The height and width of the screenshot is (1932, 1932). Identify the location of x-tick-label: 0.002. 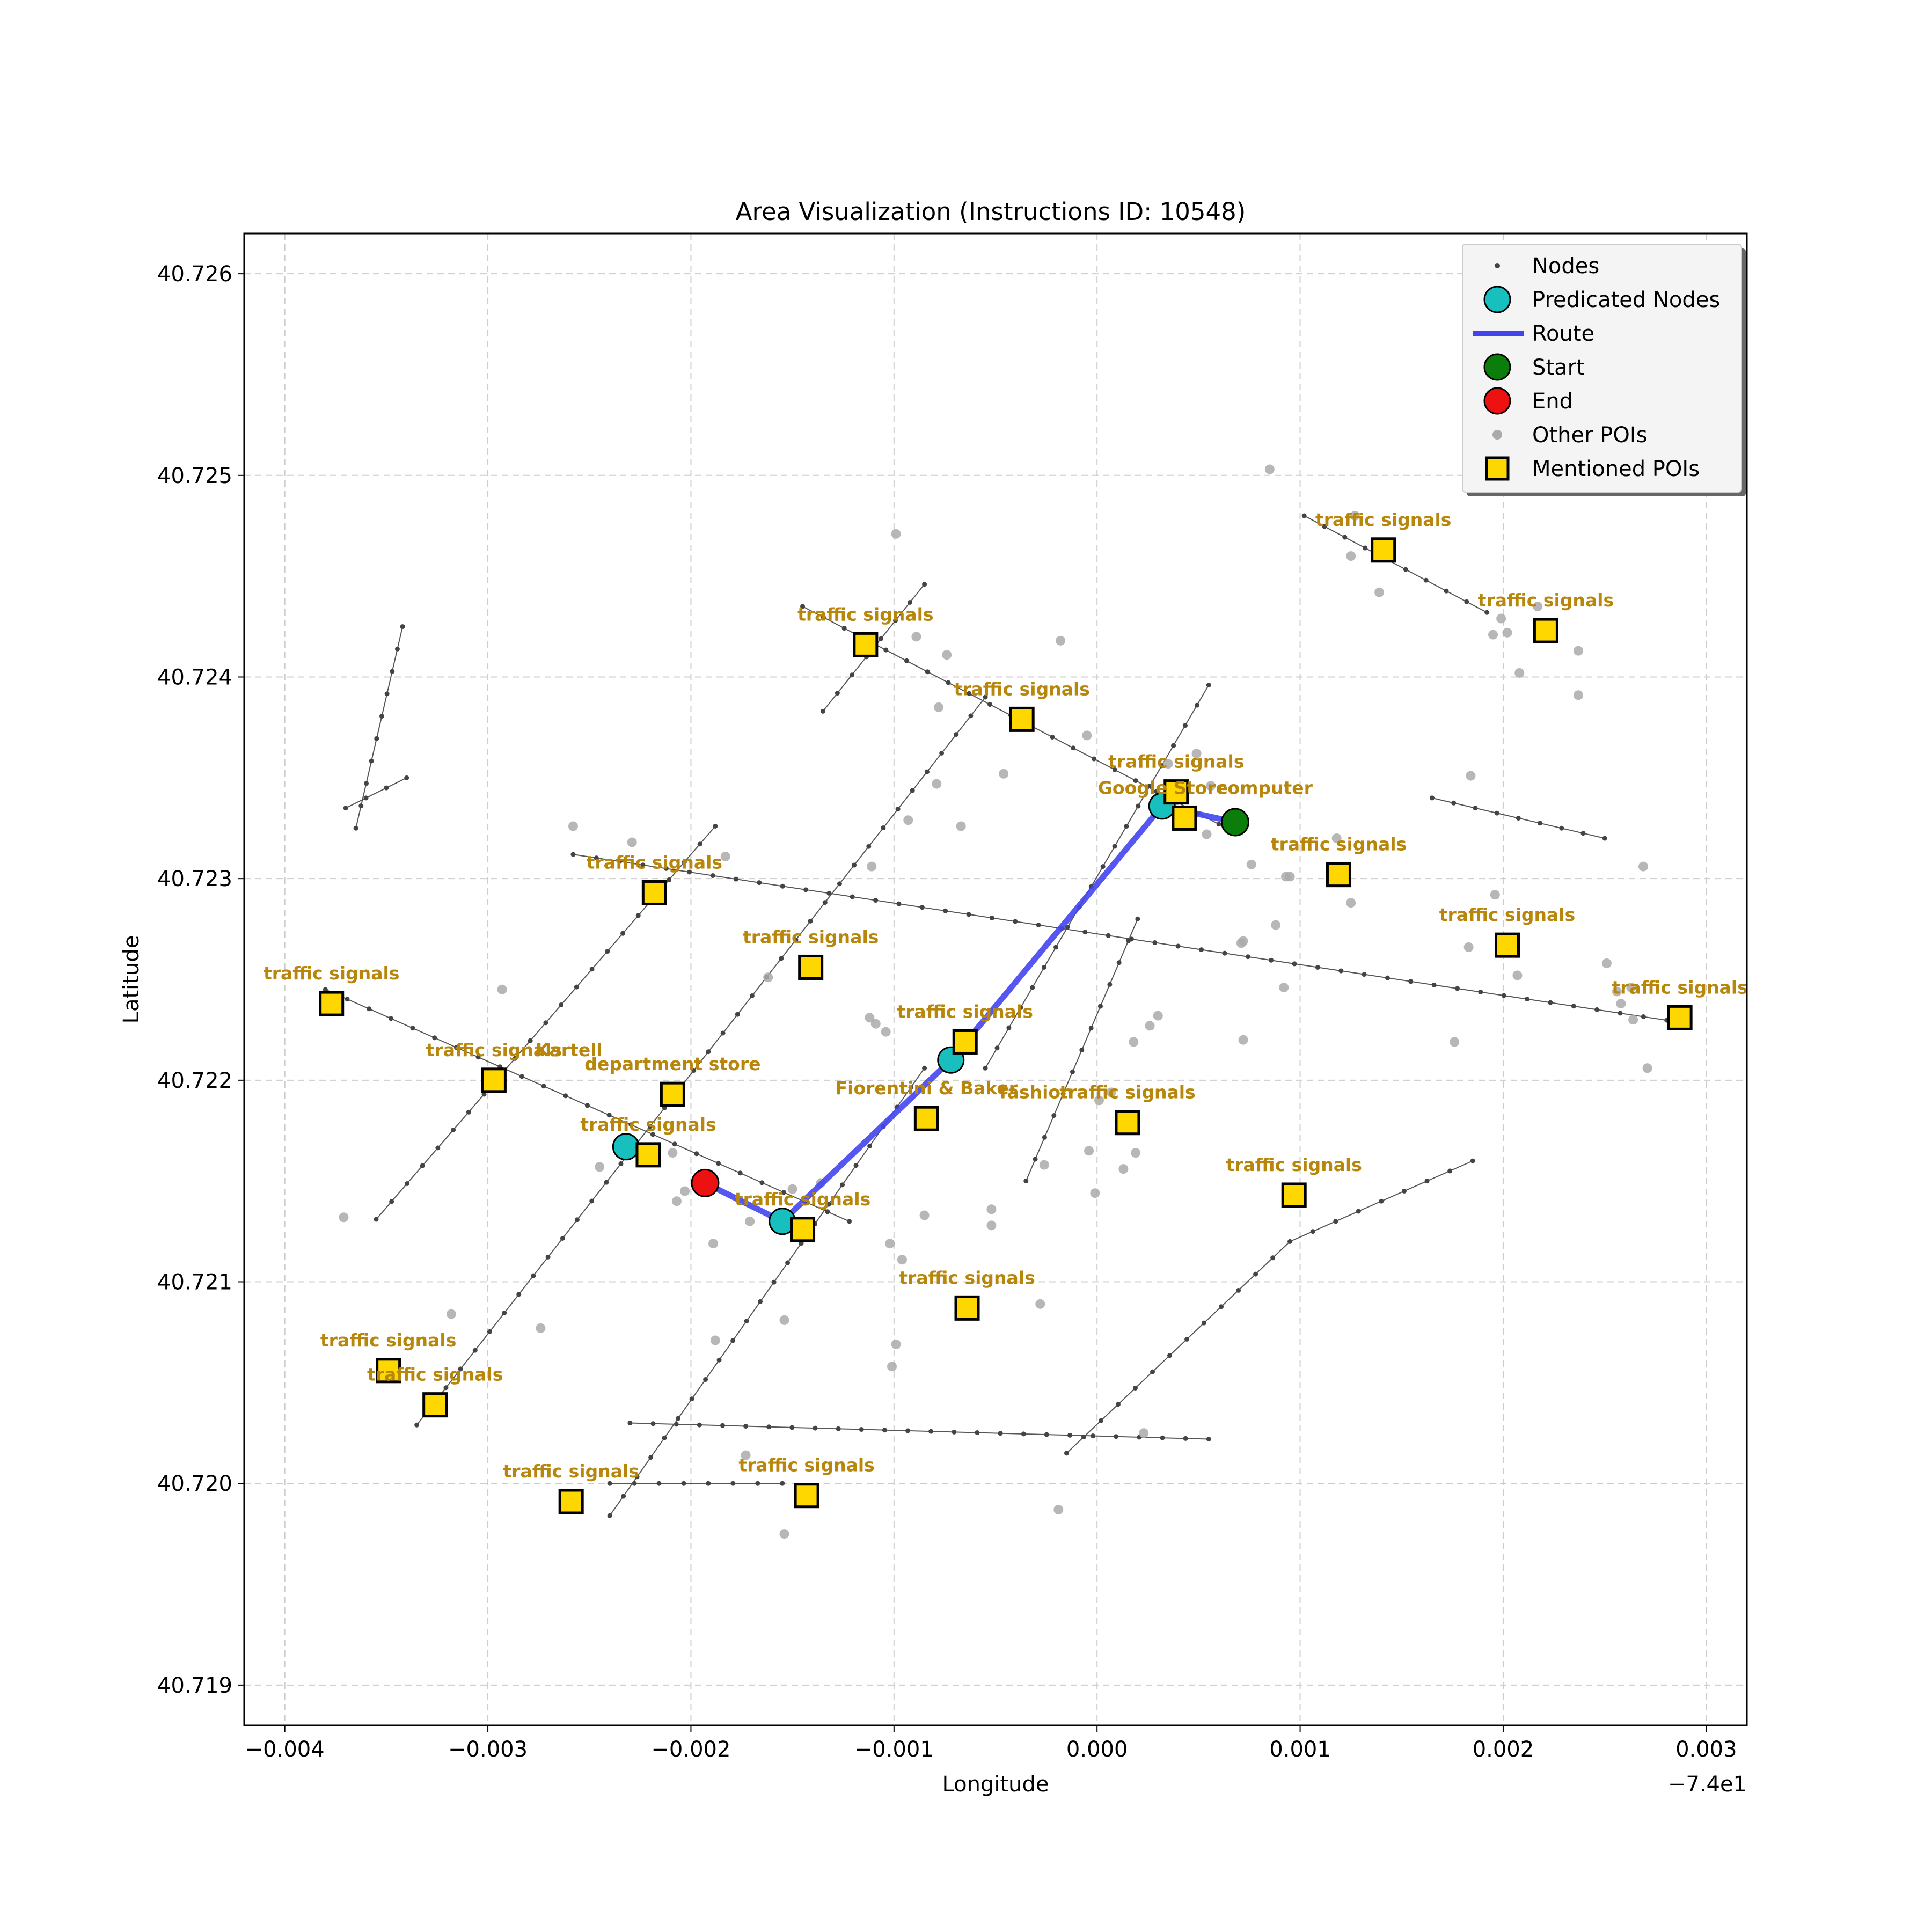
(1503, 1749).